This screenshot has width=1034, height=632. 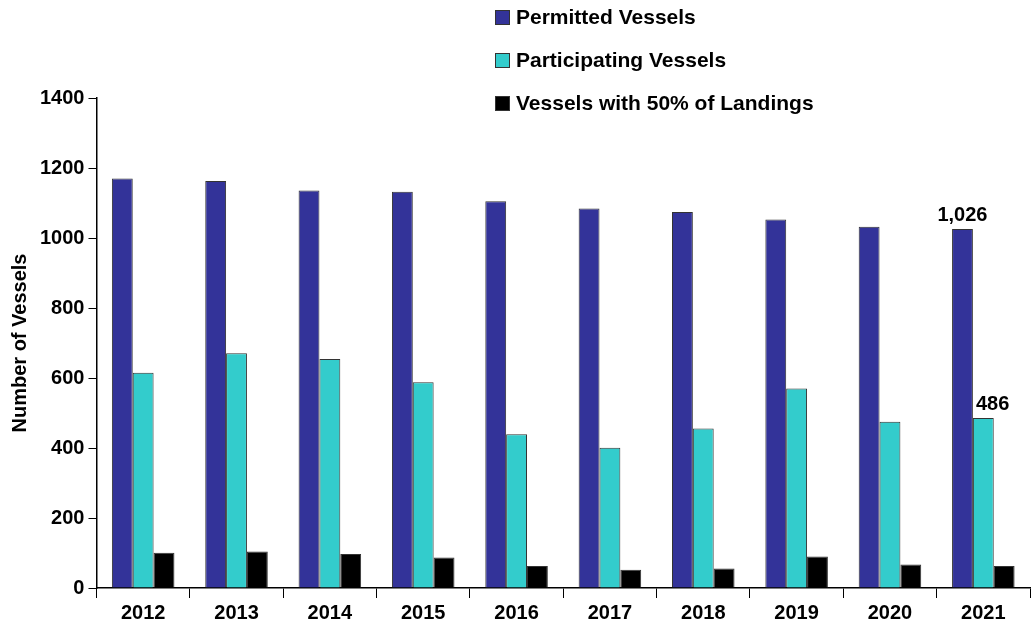 What do you see at coordinates (983, 611) in the screenshot?
I see `x-tick-label: 2021` at bounding box center [983, 611].